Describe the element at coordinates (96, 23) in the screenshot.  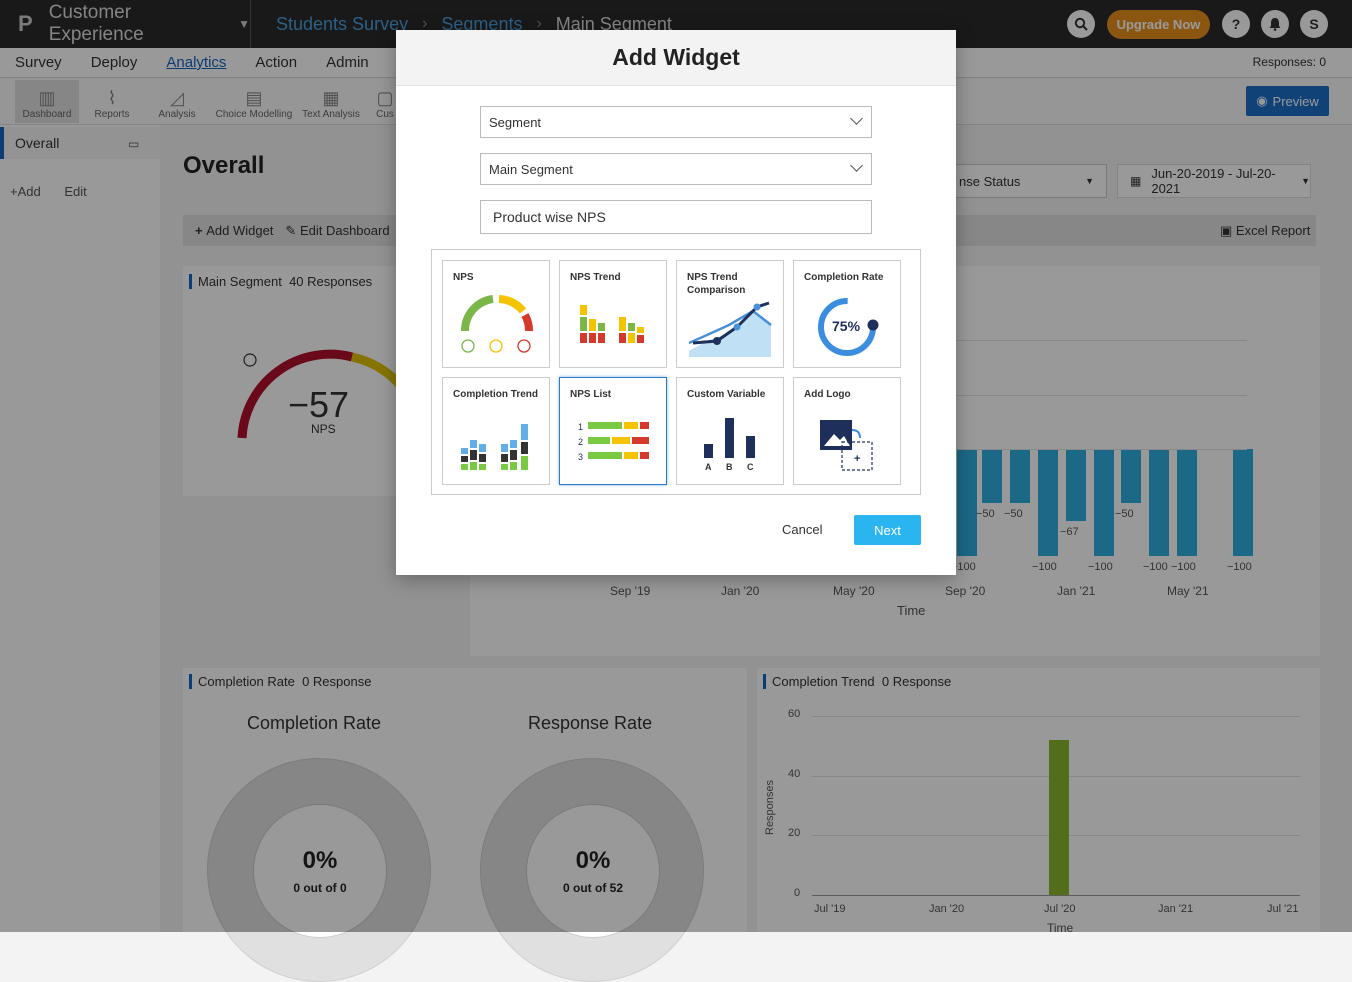
I see `product-name: Customer Experience` at that location.